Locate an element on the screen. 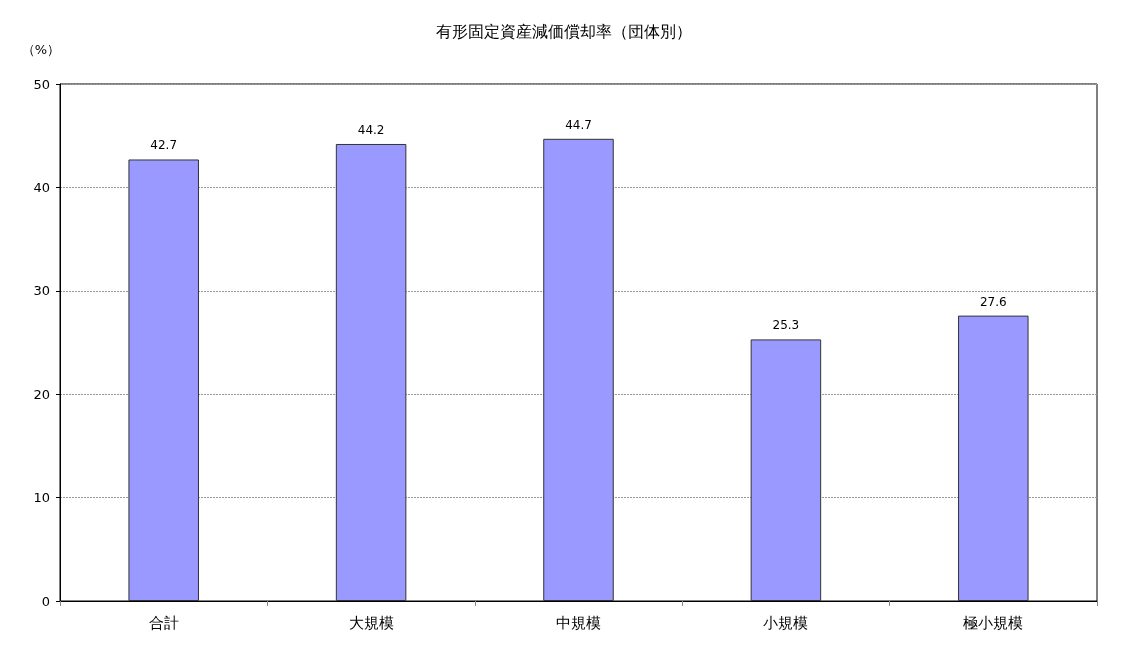 The image size is (1127, 667). data-label: 25.3 is located at coordinates (786, 325).